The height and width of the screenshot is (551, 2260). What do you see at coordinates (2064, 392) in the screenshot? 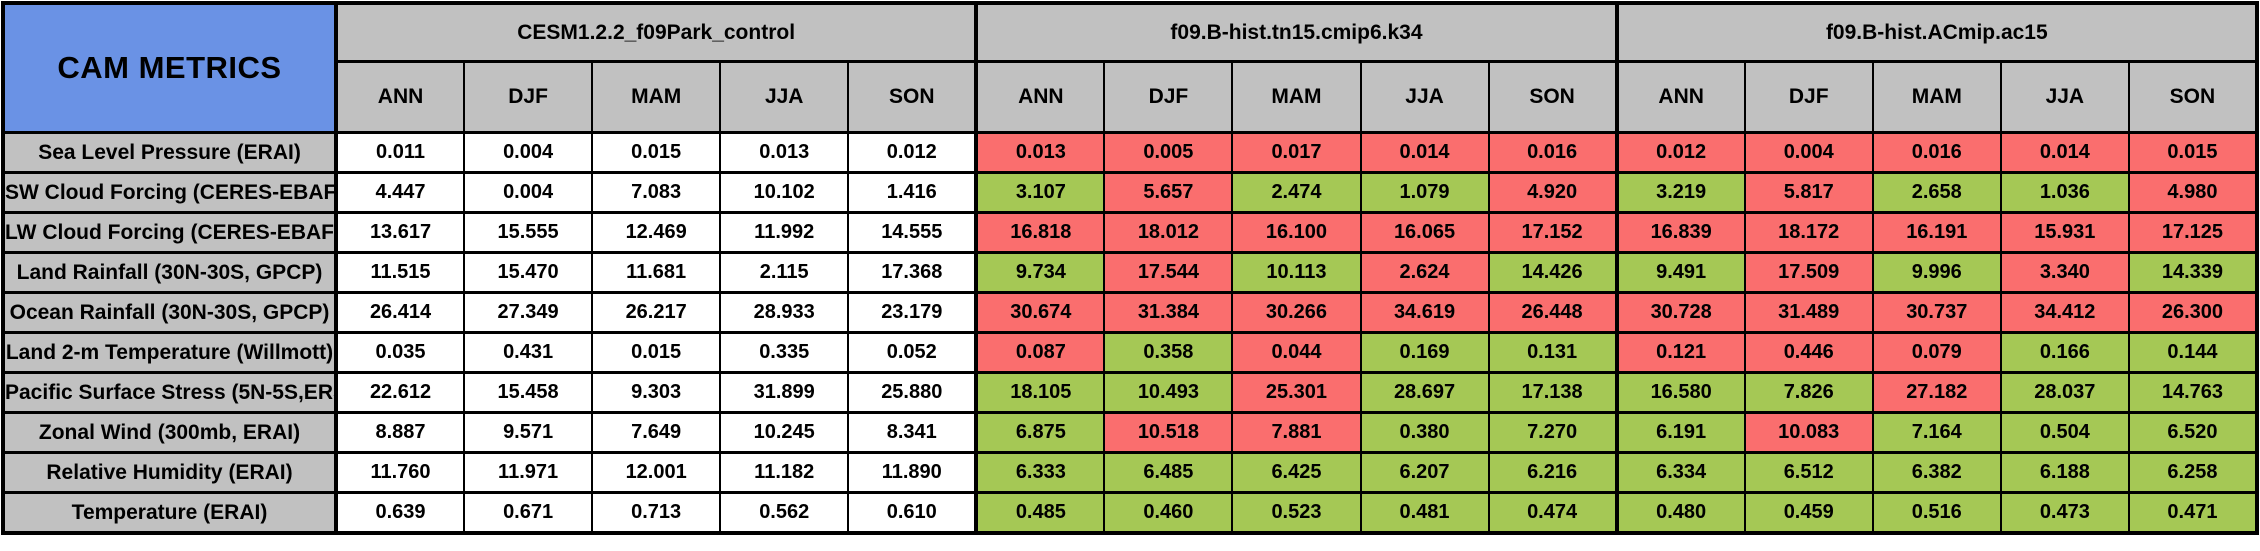
I see `metric-value-cell: 28.037` at bounding box center [2064, 392].